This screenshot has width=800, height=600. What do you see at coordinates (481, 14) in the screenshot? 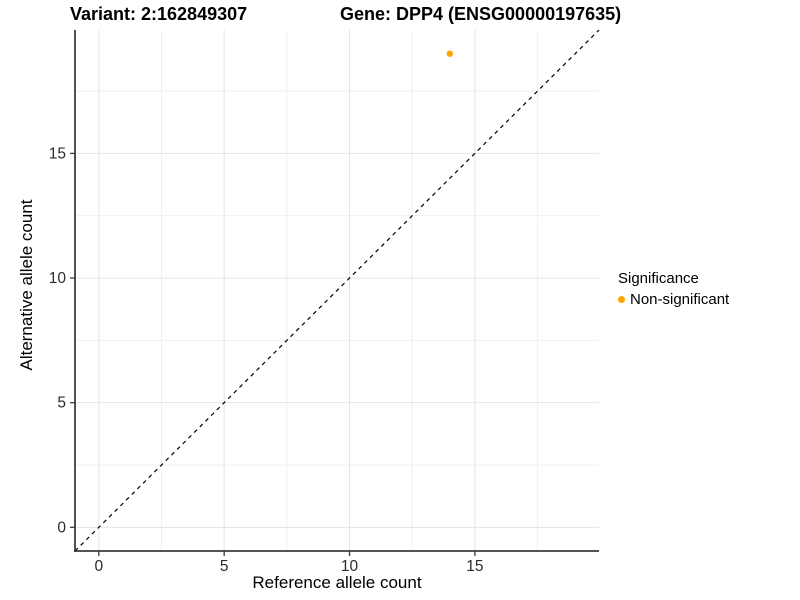
I see `plot-title-gene: Gene: DPP4 (ENSG00000197635)` at bounding box center [481, 14].